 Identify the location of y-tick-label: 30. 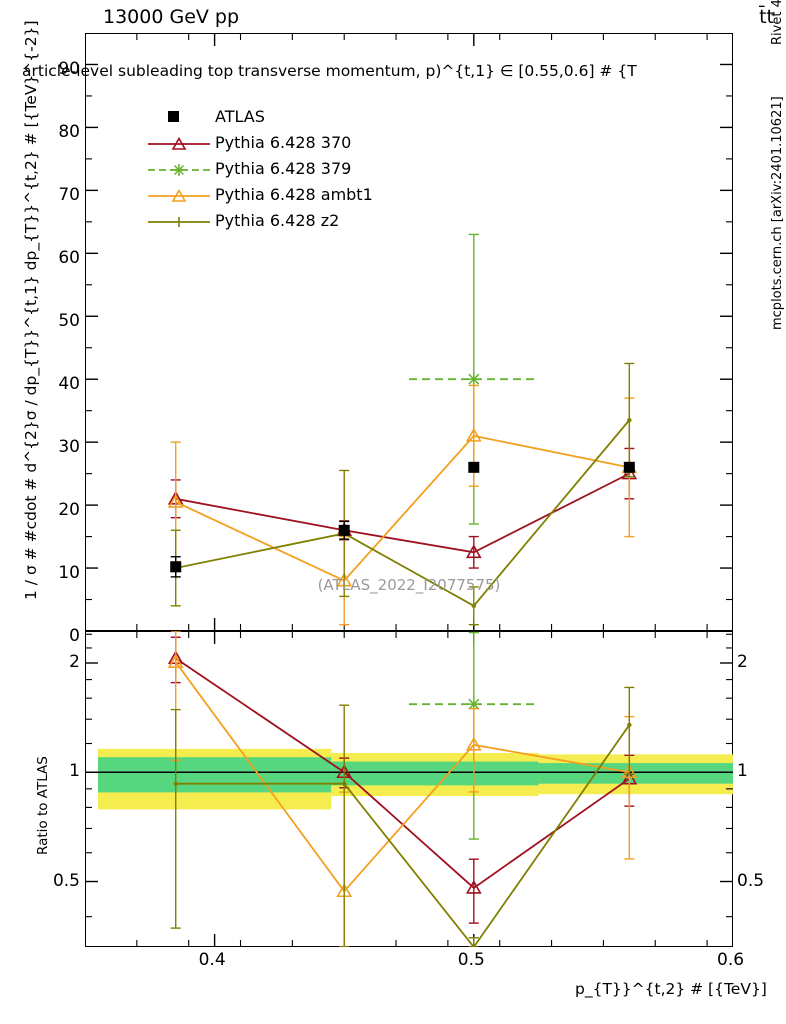
(69, 447).